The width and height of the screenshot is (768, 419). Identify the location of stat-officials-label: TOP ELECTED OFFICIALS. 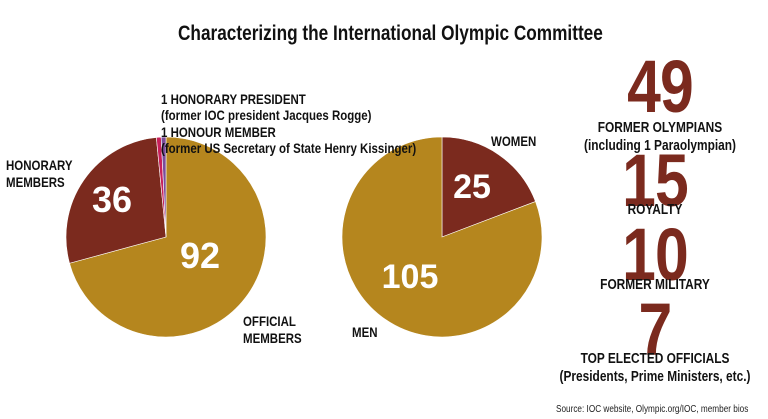
(655, 359).